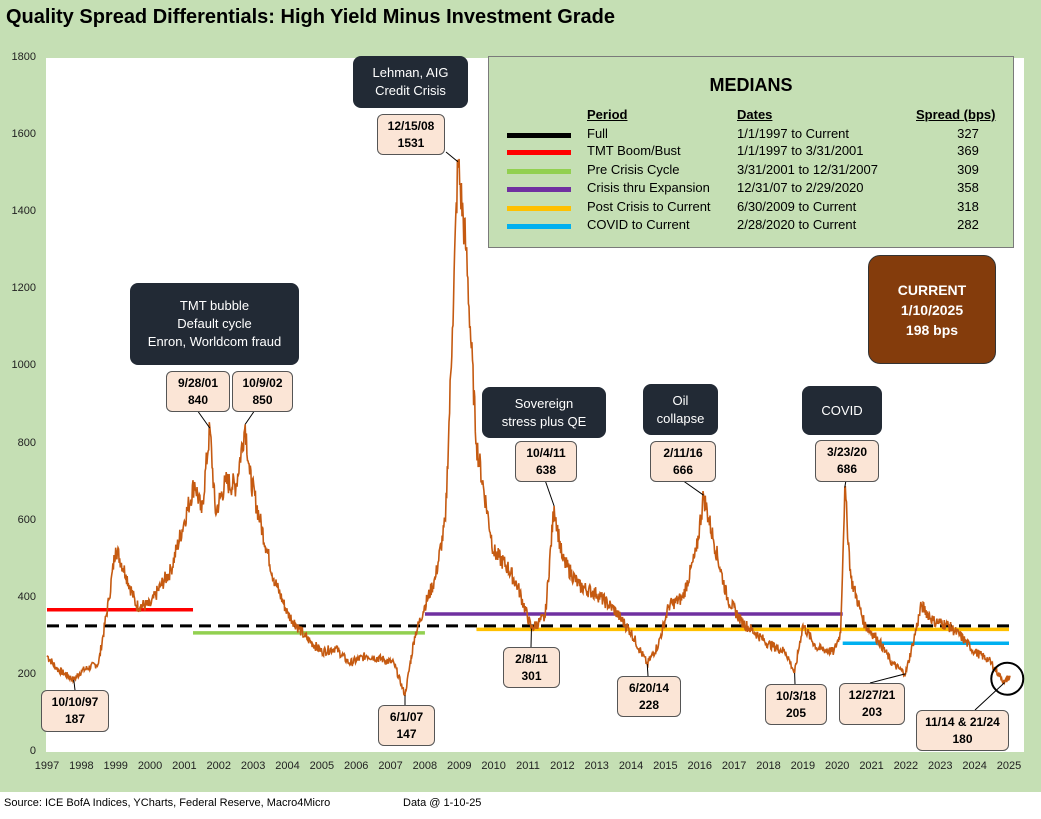  What do you see at coordinates (23, 134) in the screenshot?
I see `y-tick-label: 1600` at bounding box center [23, 134].